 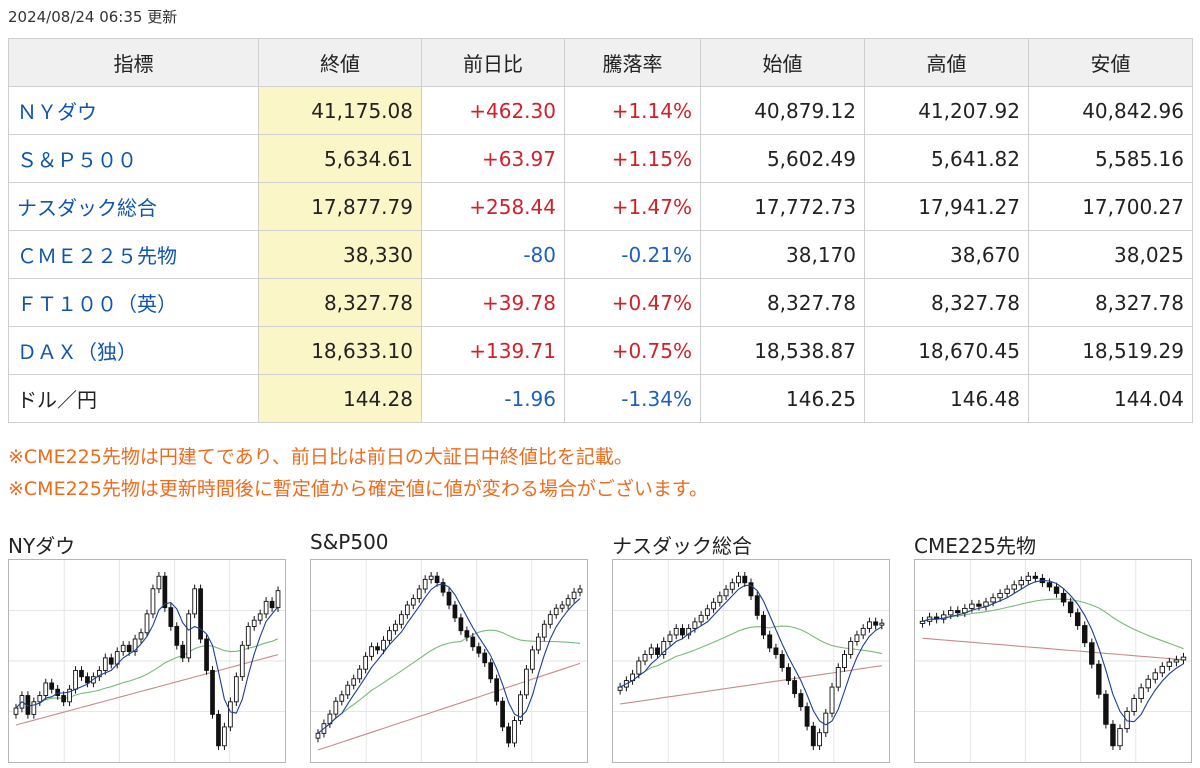 I want to click on index-link: ＮＹダウ, so click(x=133, y=110).